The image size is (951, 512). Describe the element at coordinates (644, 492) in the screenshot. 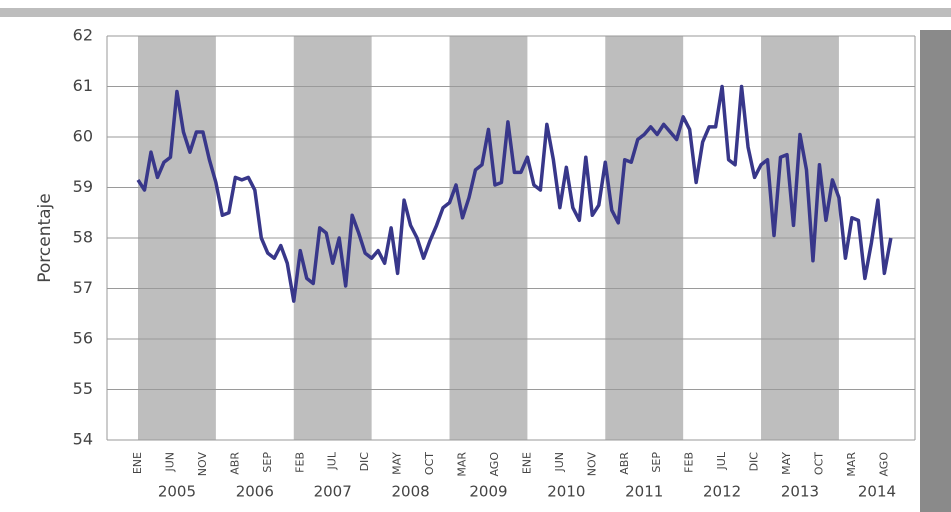

I see `year-label: 2011` at that location.